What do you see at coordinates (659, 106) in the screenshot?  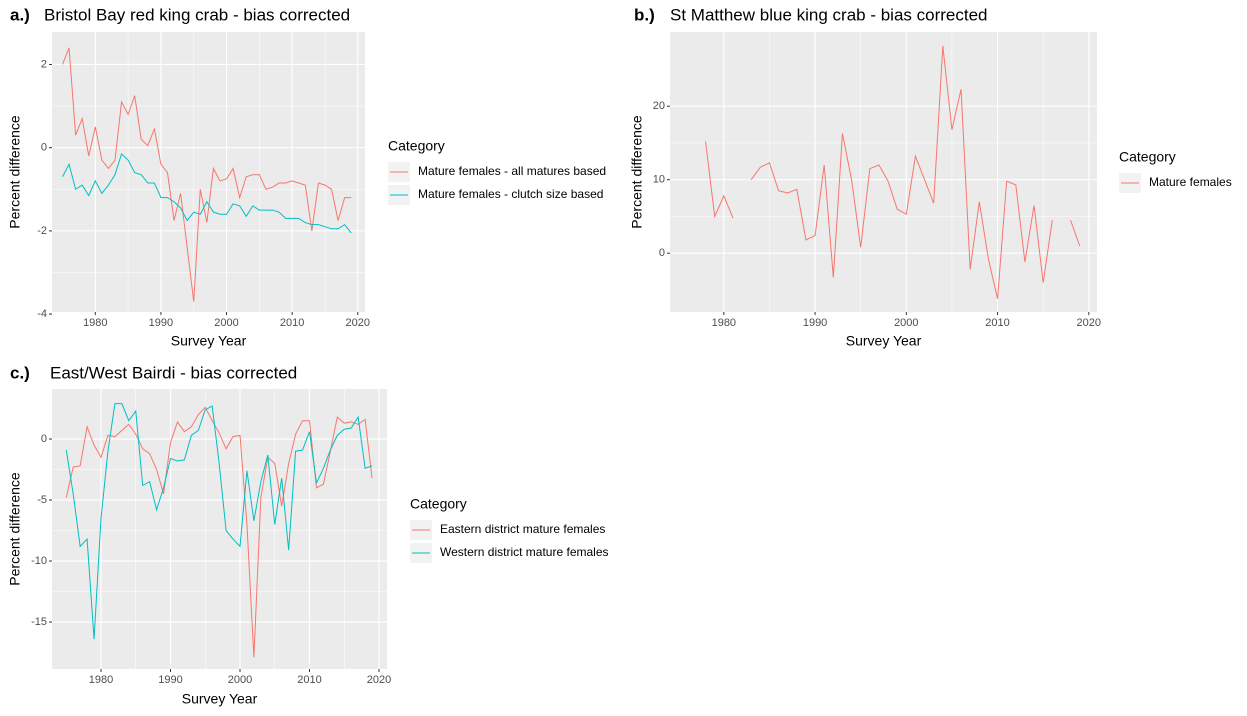 I see `y-tick-label: 20` at bounding box center [659, 106].